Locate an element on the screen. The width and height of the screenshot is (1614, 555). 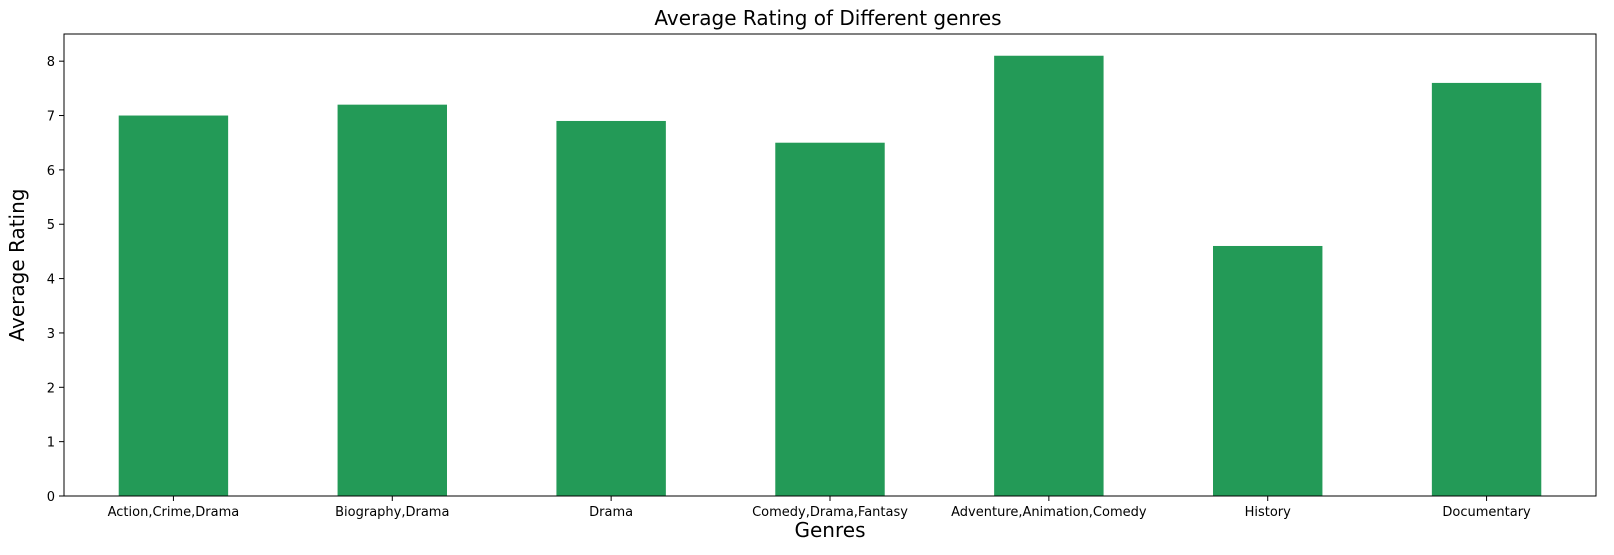
y-tick-label: 4 is located at coordinates (51, 280).